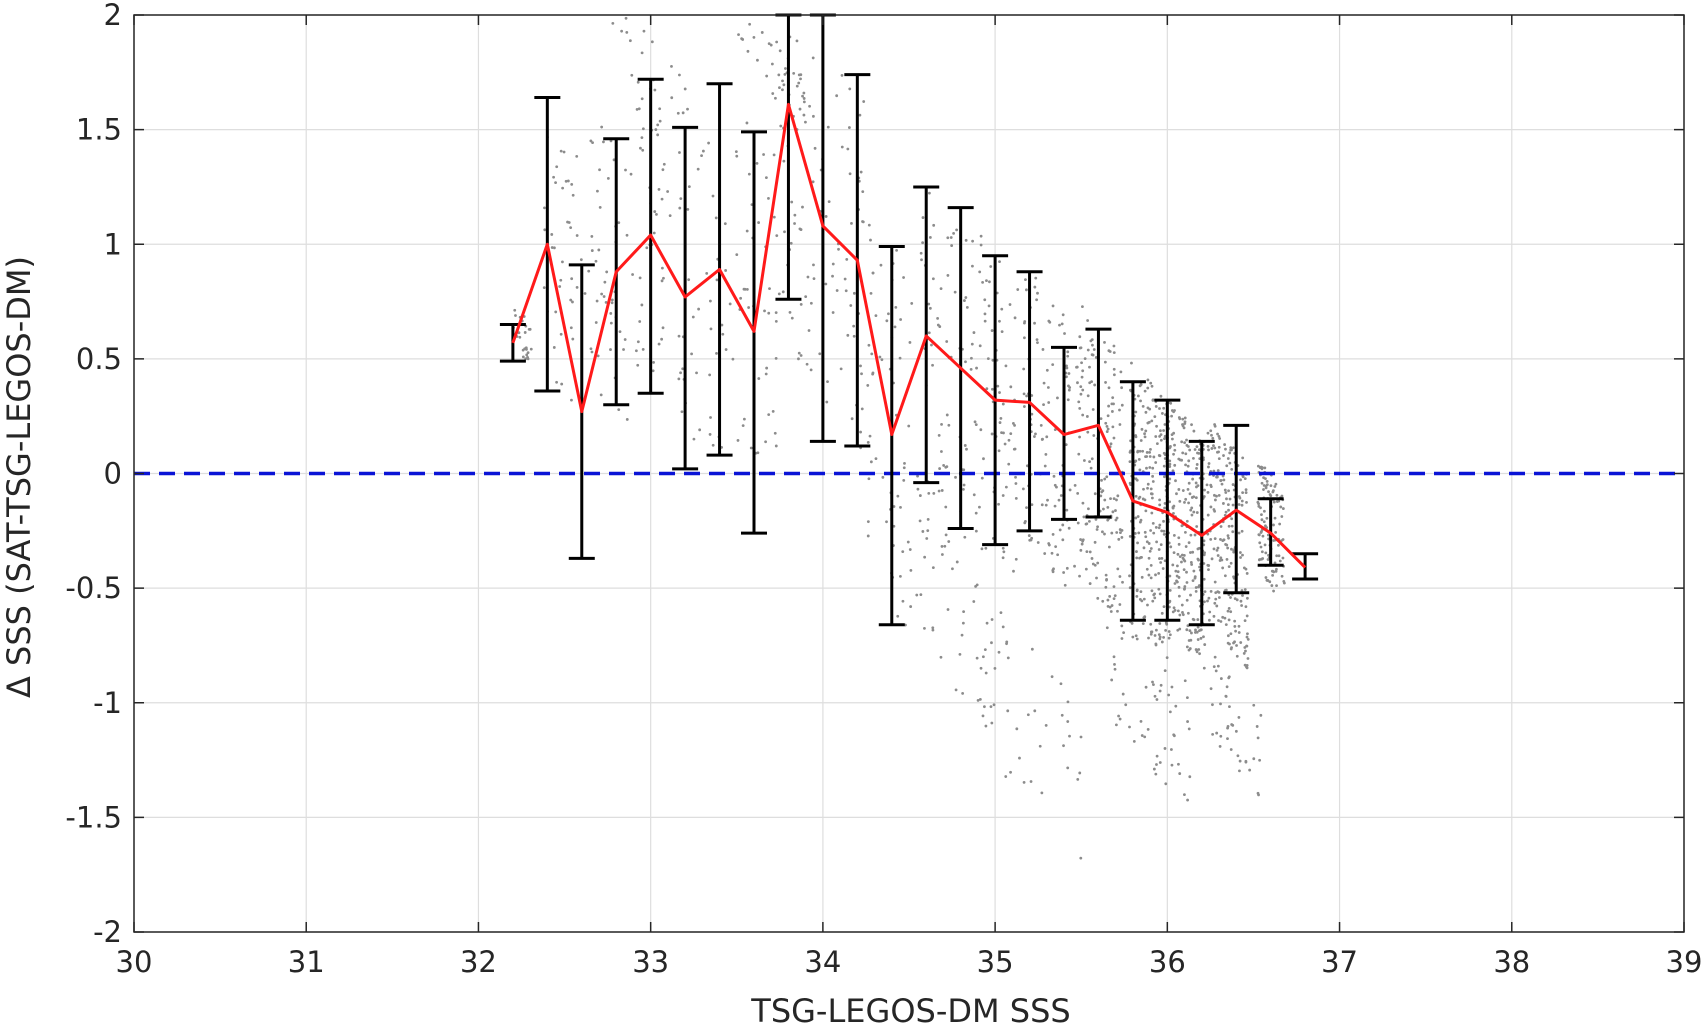 This screenshot has width=1706, height=1031. Describe the element at coordinates (93, 817) in the screenshot. I see `y-tick-label: -1.5` at that location.